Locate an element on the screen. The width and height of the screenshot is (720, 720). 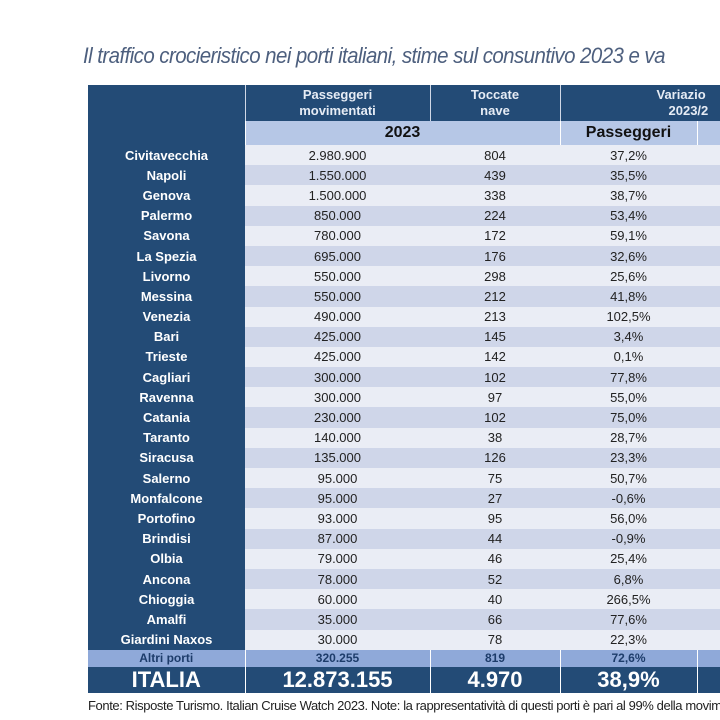
header-variazione-period: 2023/2 is located at coordinates (688, 110).